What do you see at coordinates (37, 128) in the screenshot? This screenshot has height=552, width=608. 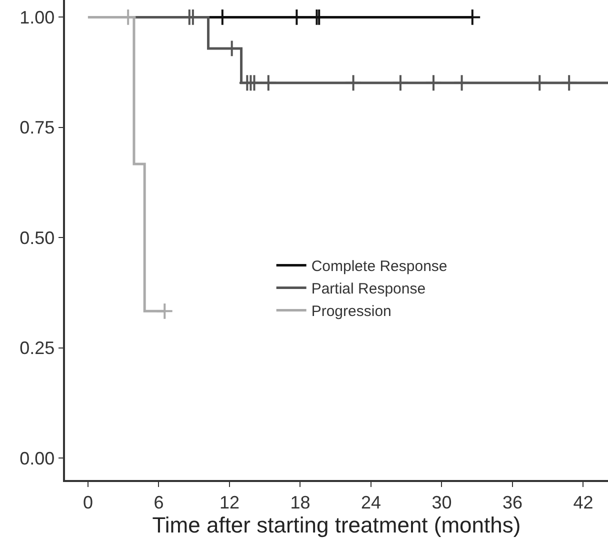 I see `y-tick-label: 0.75` at bounding box center [37, 128].